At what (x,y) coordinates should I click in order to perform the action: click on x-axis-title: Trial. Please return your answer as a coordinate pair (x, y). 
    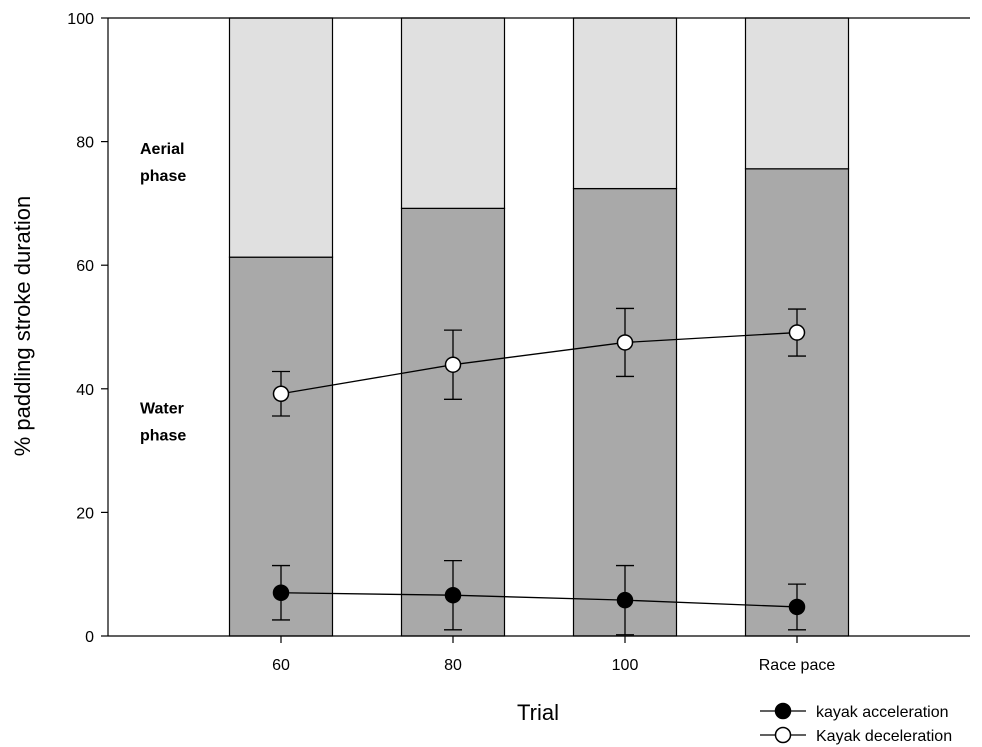
    Looking at the image, I should click on (538, 712).